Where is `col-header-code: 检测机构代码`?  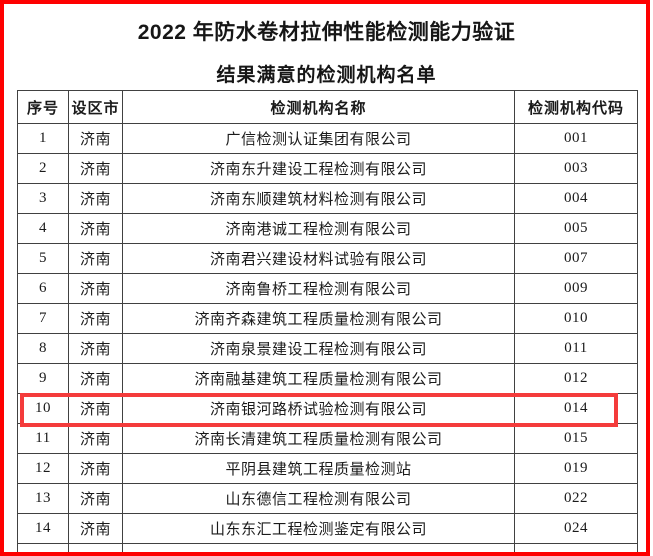 col-header-code: 检测机构代码 is located at coordinates (576, 107).